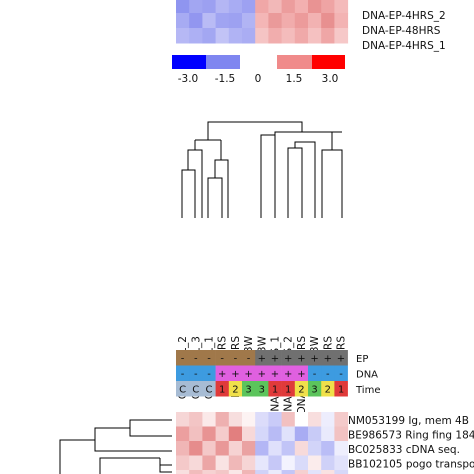 This screenshot has width=474, height=474. Describe the element at coordinates (222, 390) in the screenshot. I see `annotation-value: 1` at that location.